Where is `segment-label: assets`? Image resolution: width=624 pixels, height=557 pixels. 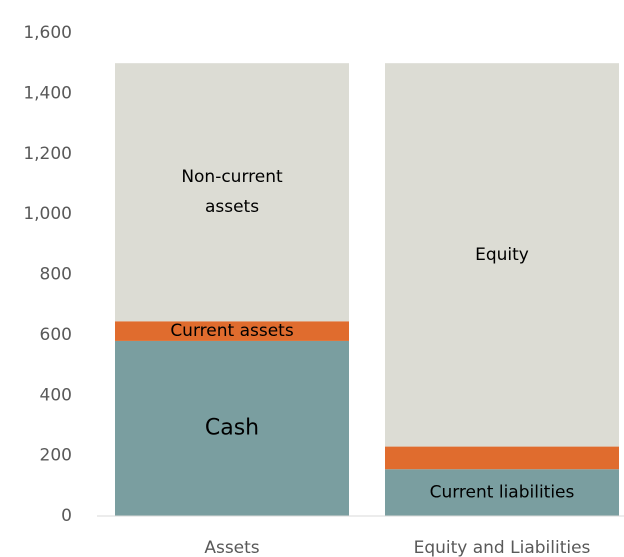 segment-label: assets is located at coordinates (232, 207).